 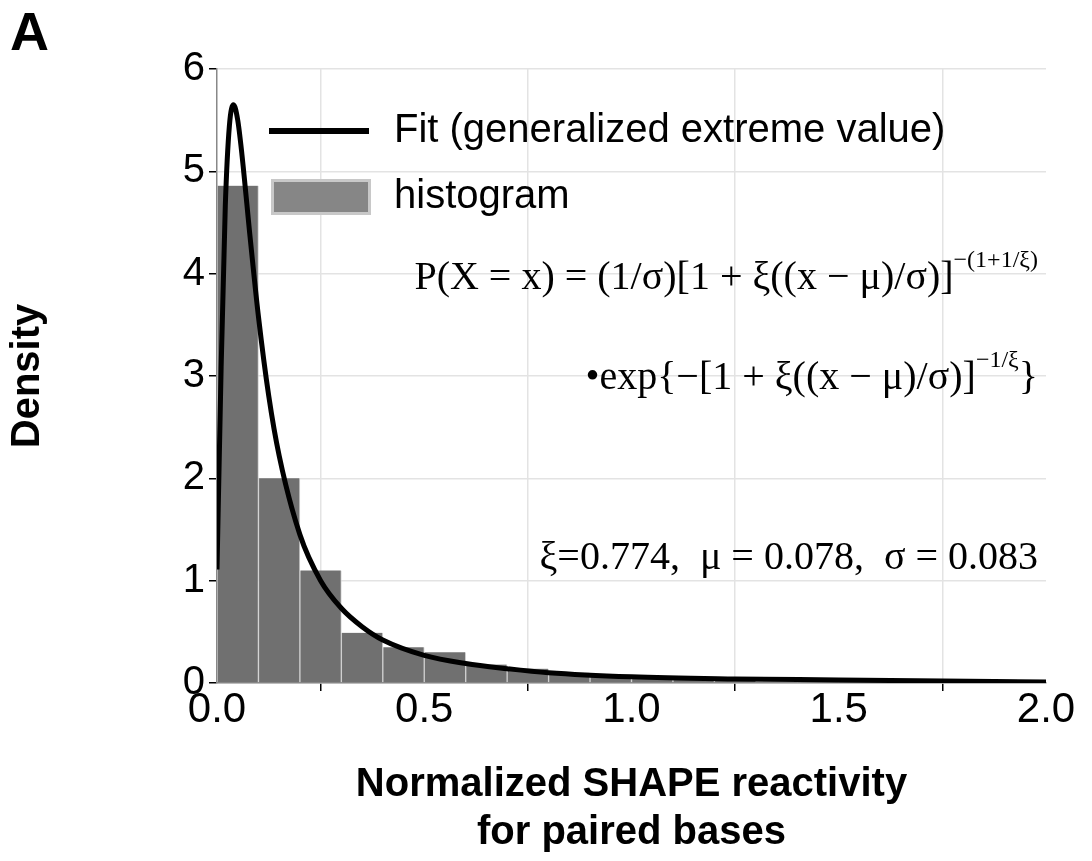 I want to click on annotation: ξ=0.774, μ = 0.078, σ = 0.083, so click(x=788, y=555).